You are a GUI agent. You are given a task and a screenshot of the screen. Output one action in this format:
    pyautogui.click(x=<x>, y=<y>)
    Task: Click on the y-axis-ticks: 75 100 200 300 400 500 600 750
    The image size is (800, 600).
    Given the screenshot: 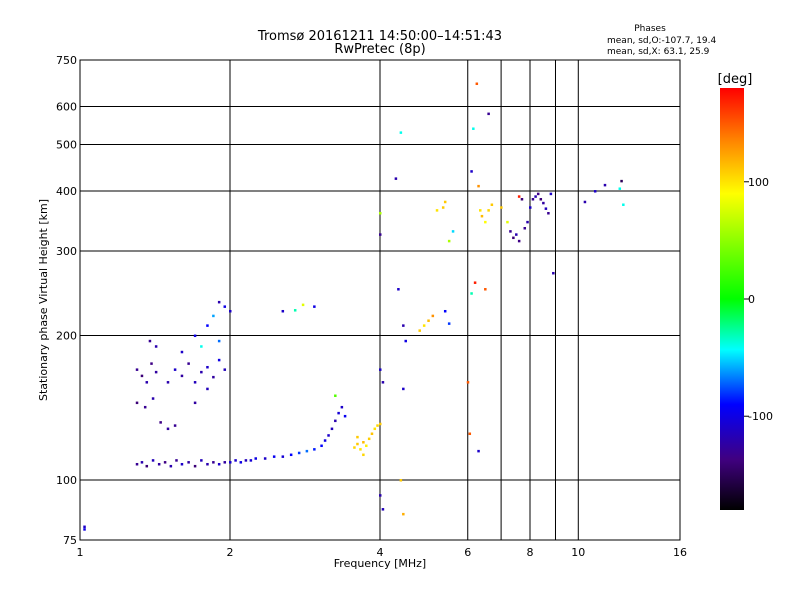 What is the action you would take?
    pyautogui.click(x=66, y=300)
    